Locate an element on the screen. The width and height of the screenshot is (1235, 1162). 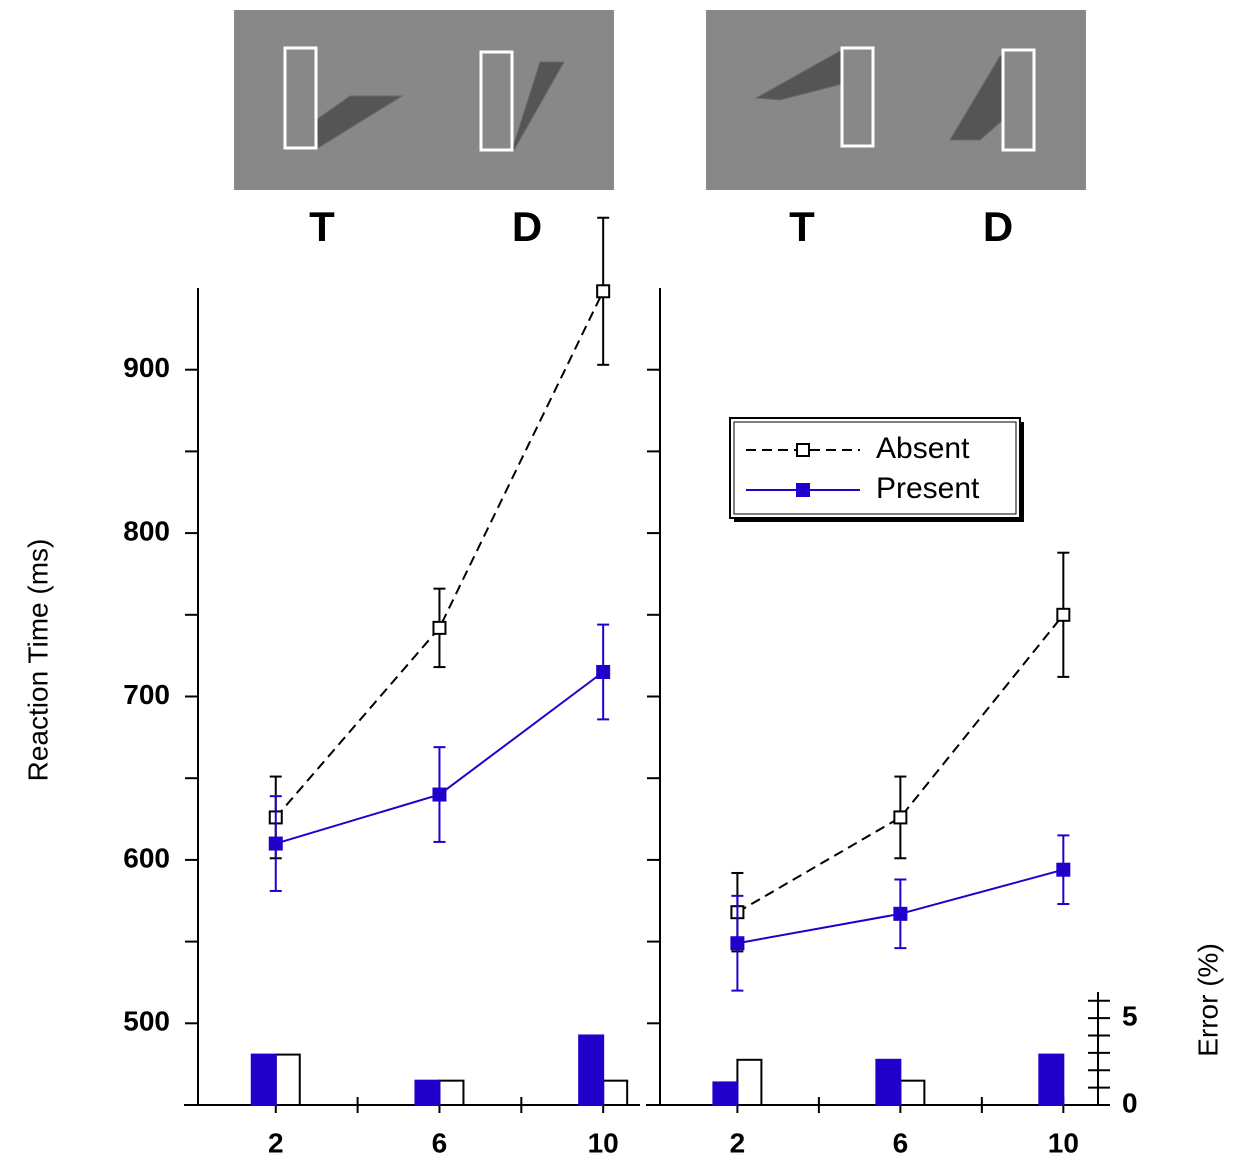
legend-label: Absent is located at coordinates (923, 448).